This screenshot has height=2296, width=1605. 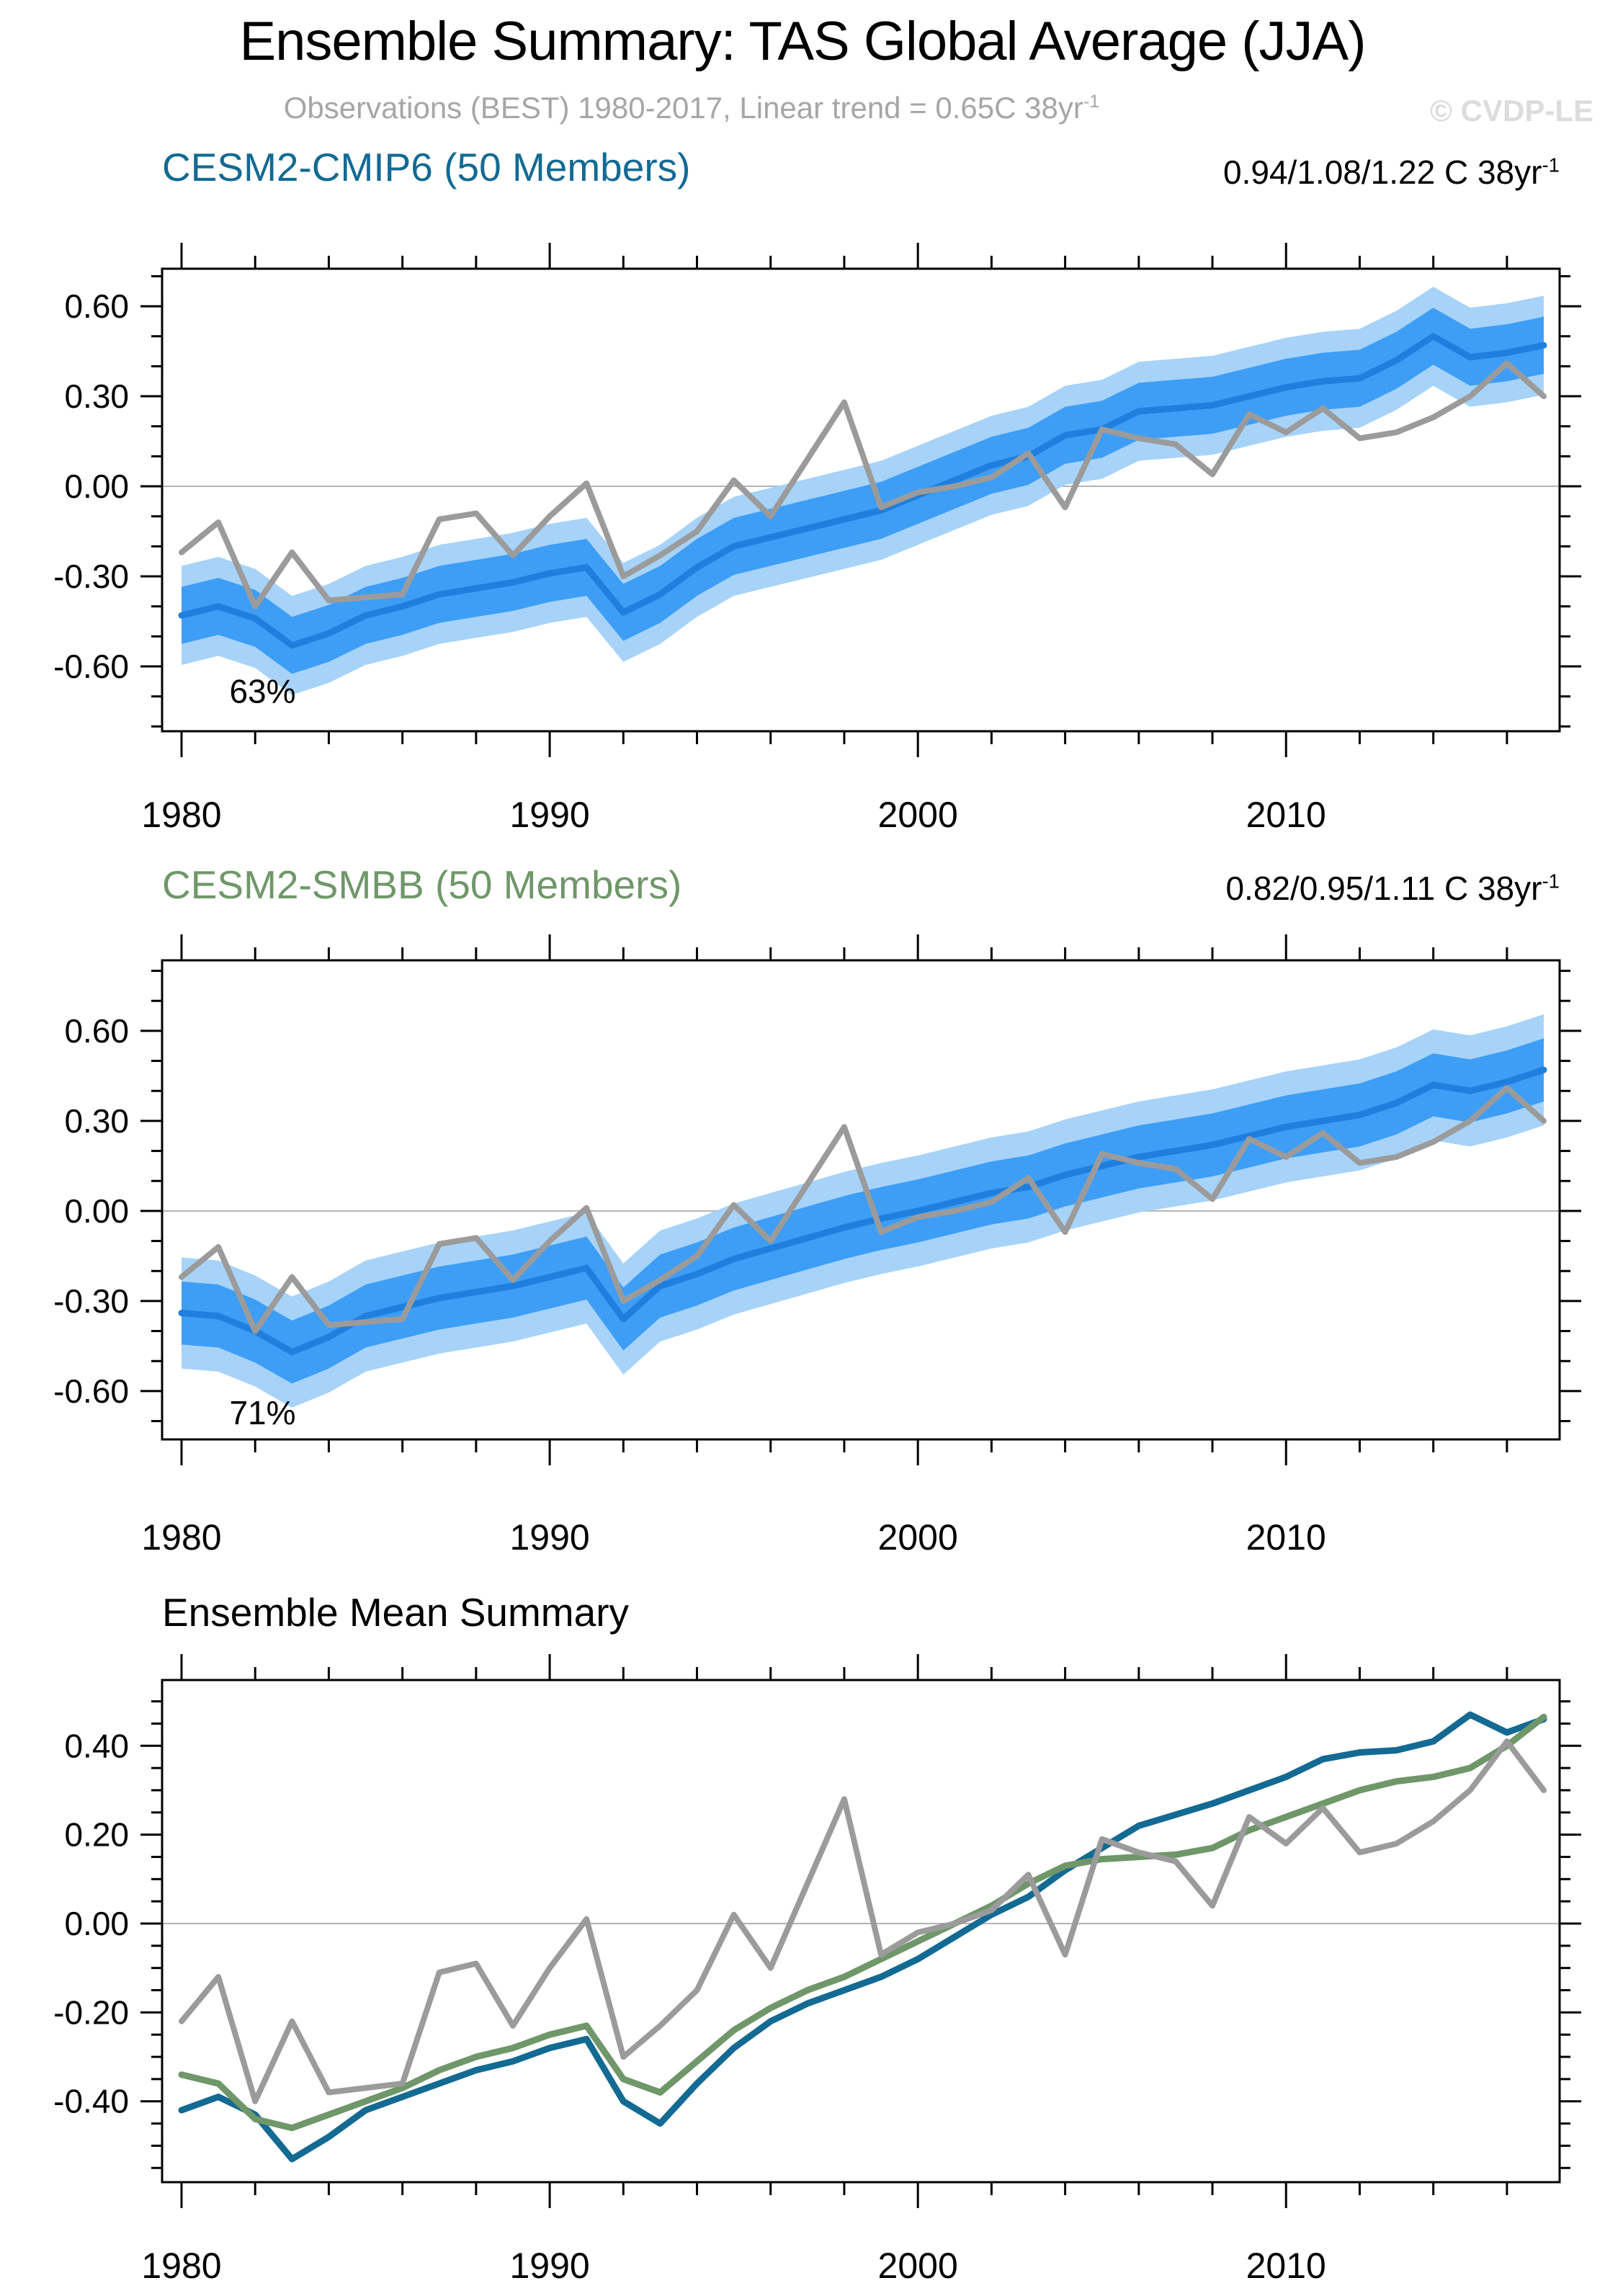 What do you see at coordinates (426, 167) in the screenshot?
I see `panel-title-cmip6: CESM2-CMIP6 (50 Members)` at bounding box center [426, 167].